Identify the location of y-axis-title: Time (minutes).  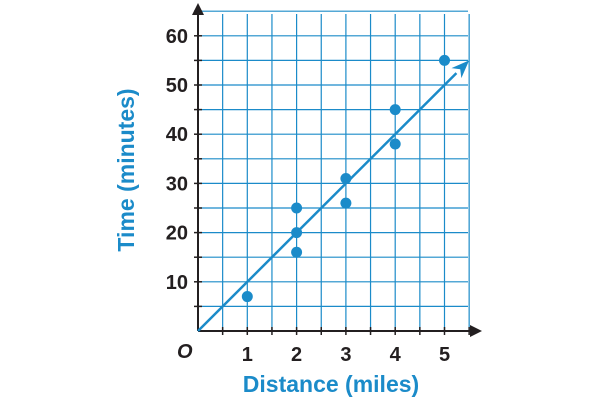
(126, 169).